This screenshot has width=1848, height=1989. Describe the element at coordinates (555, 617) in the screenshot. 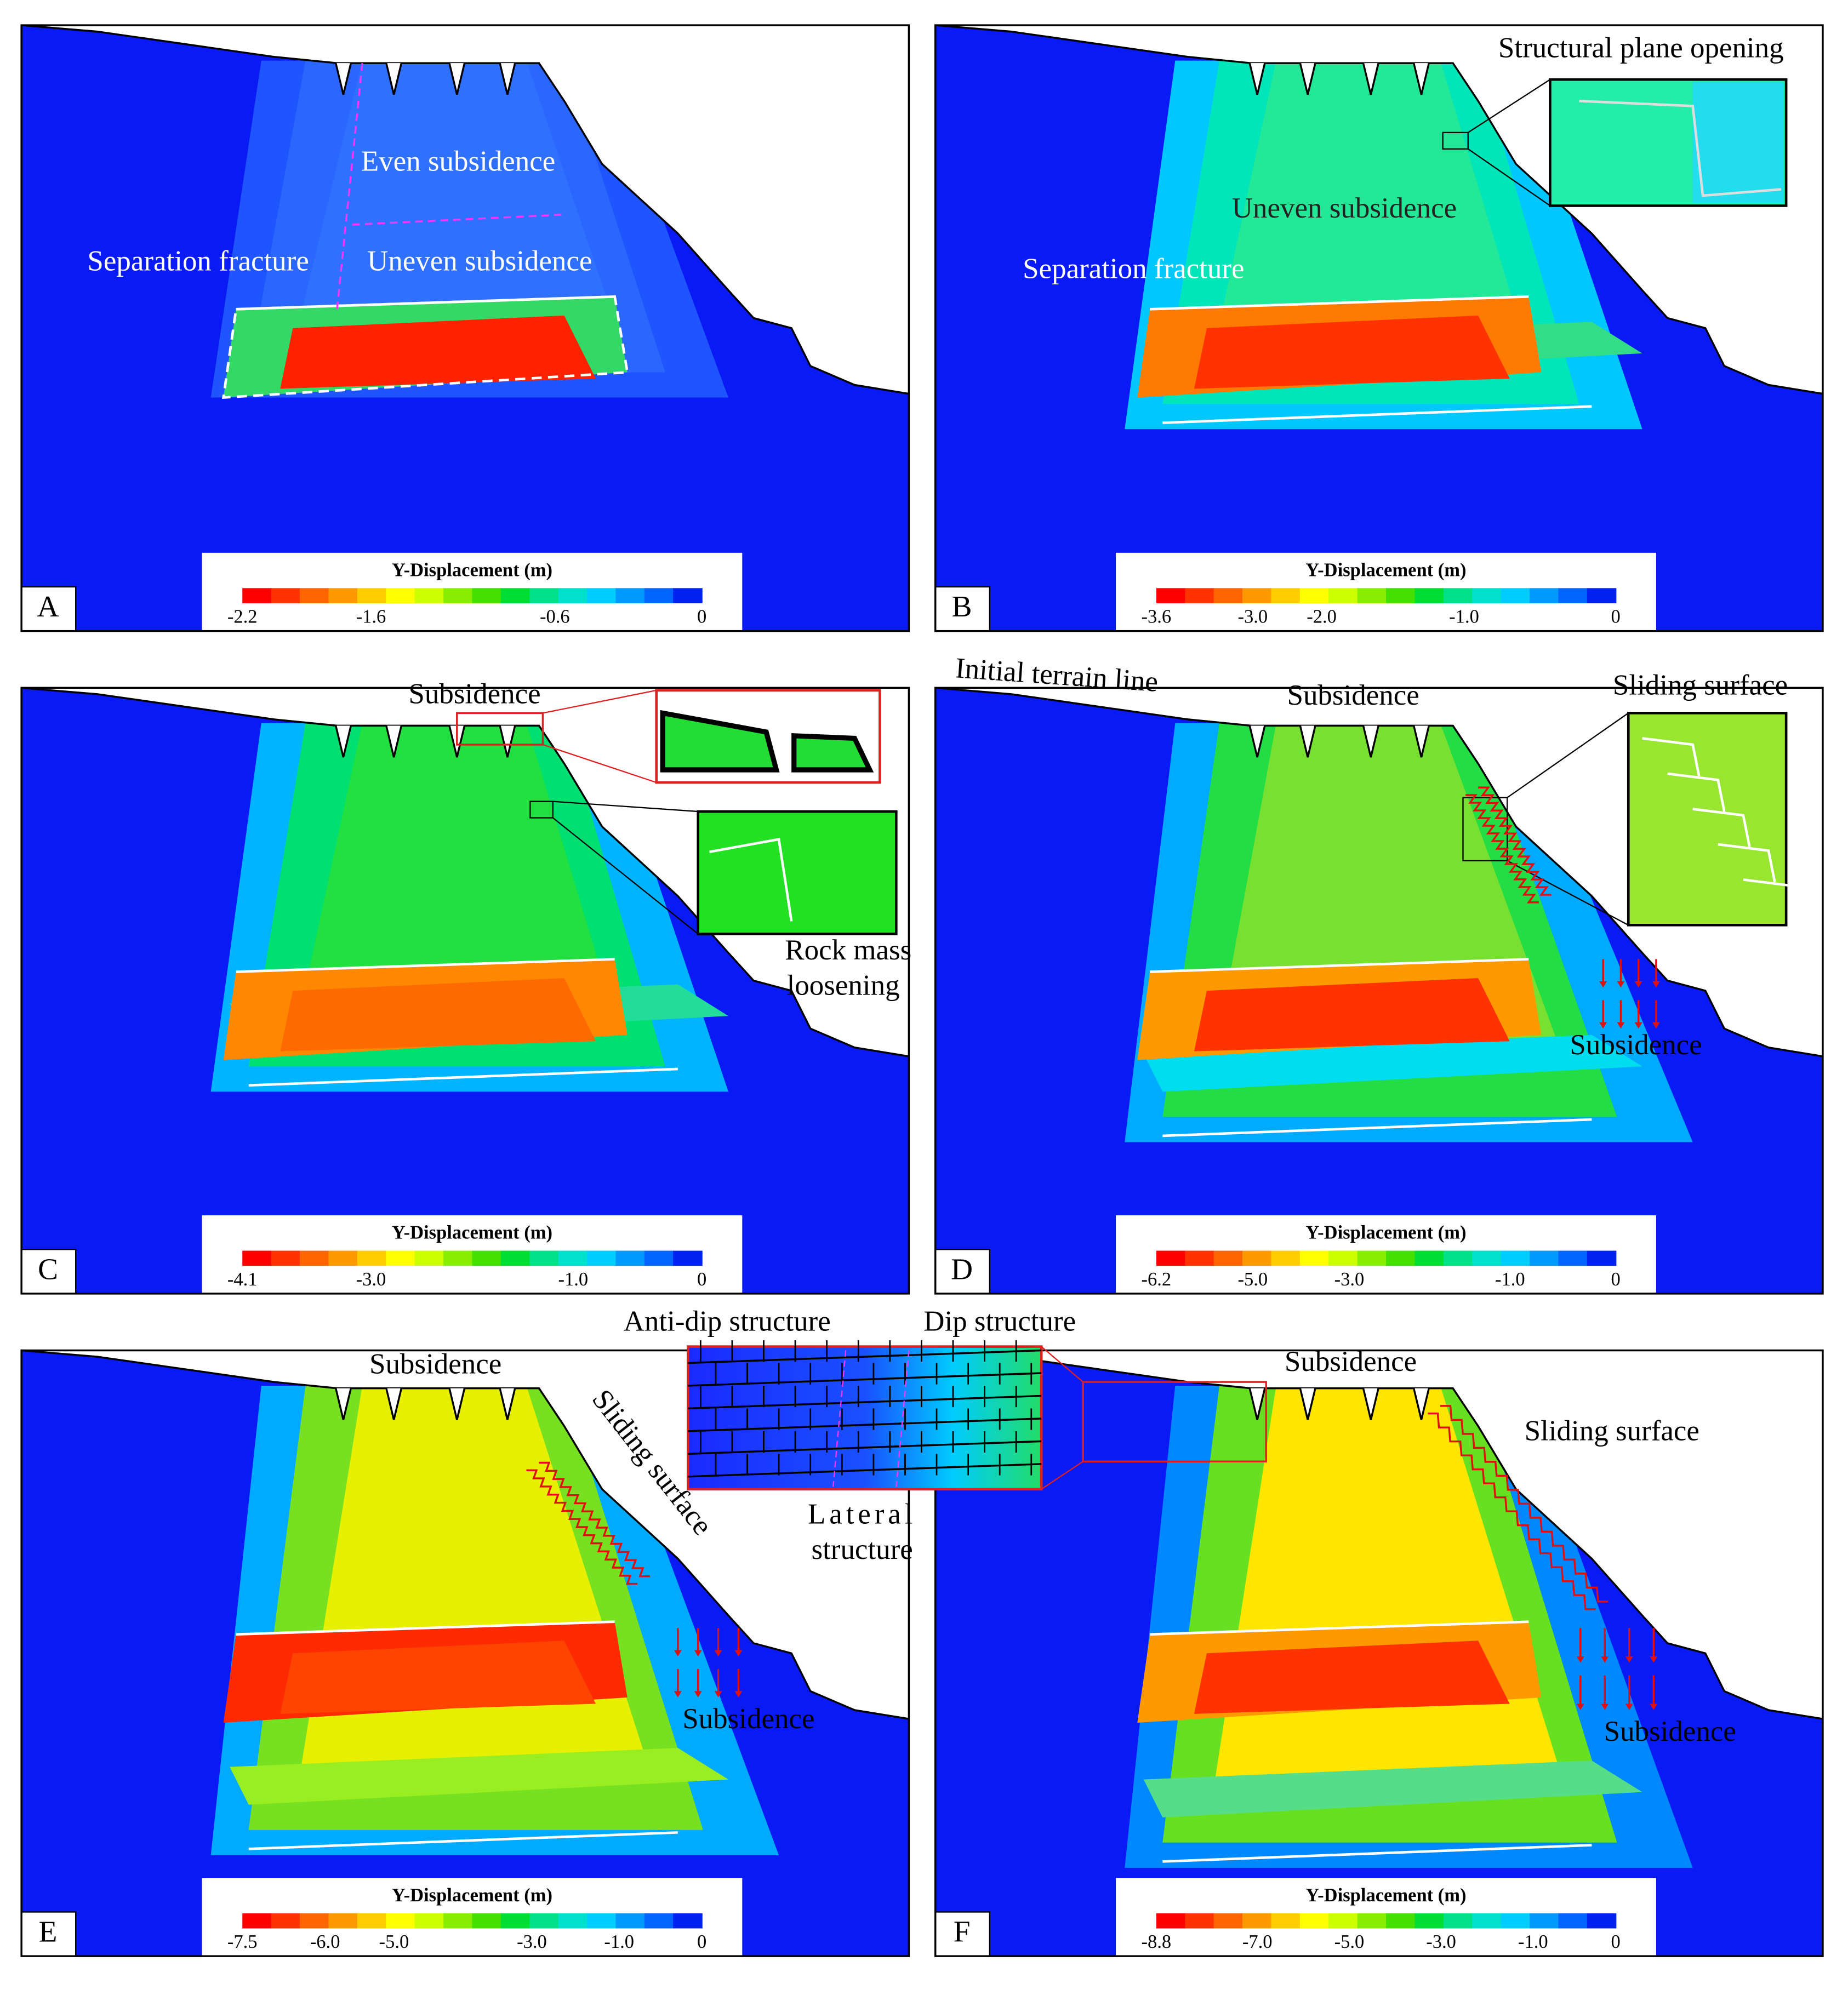

I see `colorbar-tick: -0.6` at that location.